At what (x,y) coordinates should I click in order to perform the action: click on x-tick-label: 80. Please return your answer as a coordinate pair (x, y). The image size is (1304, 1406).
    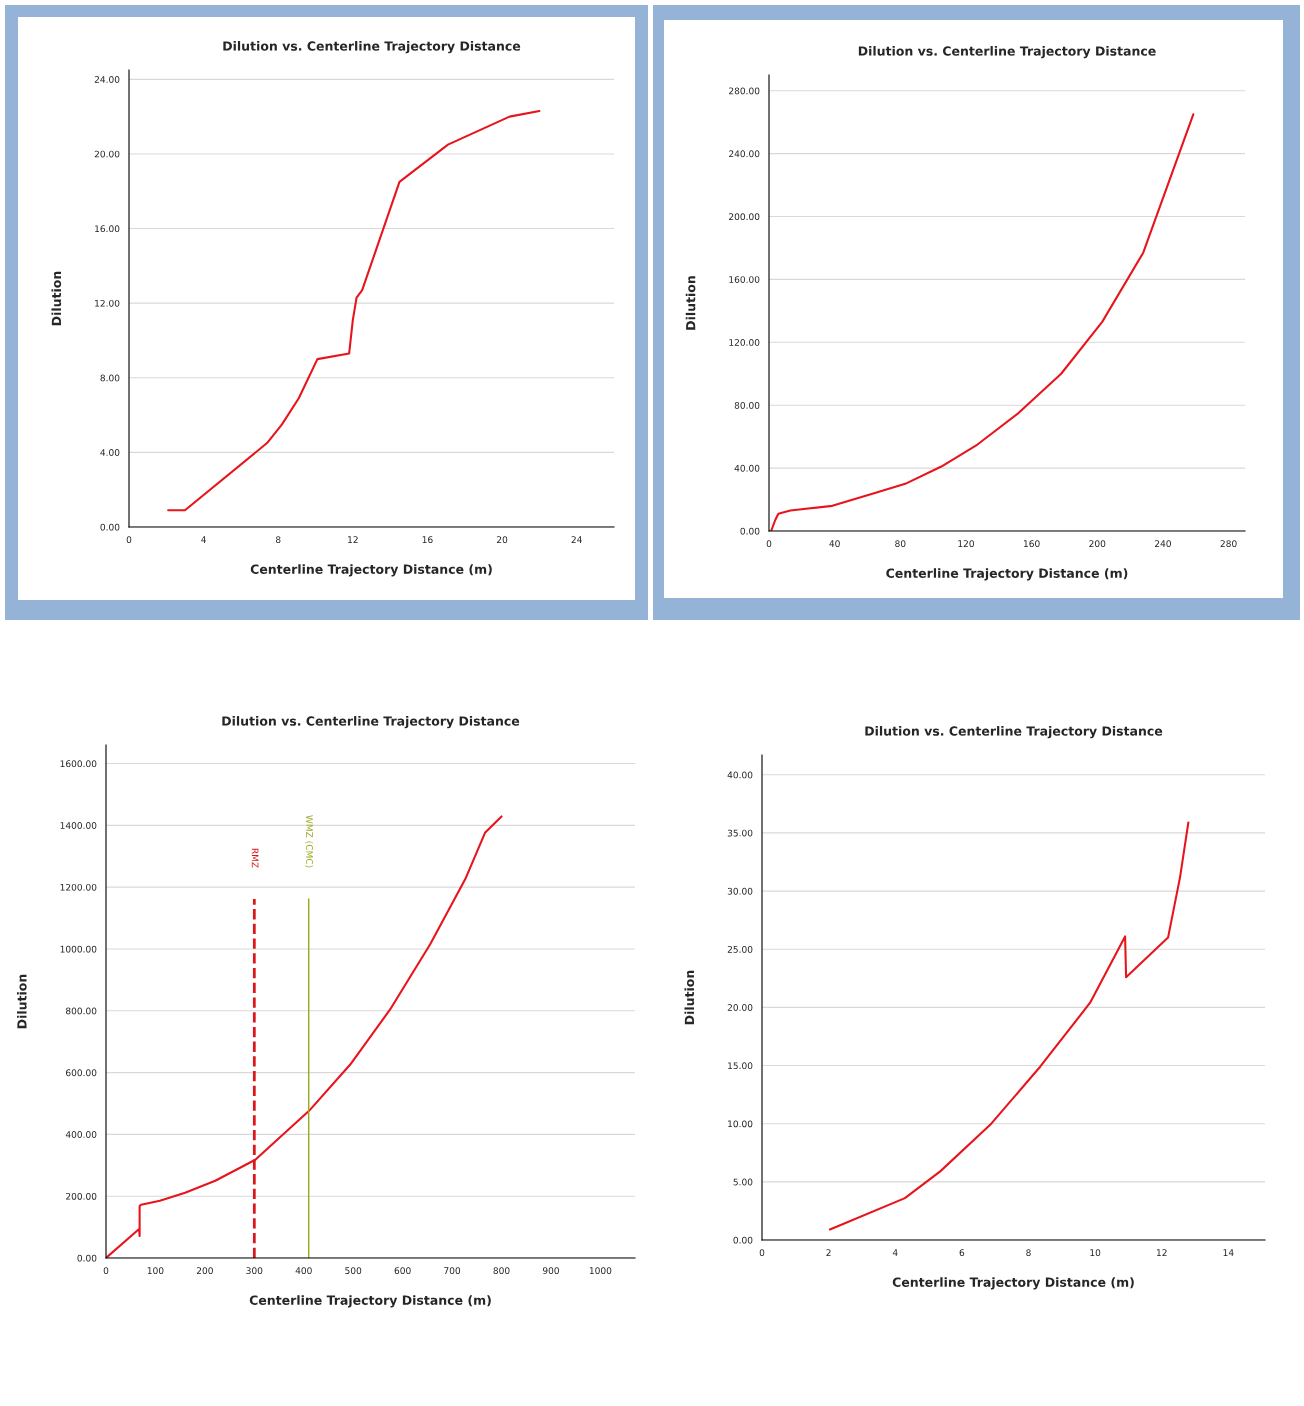
    Looking at the image, I should click on (900, 544).